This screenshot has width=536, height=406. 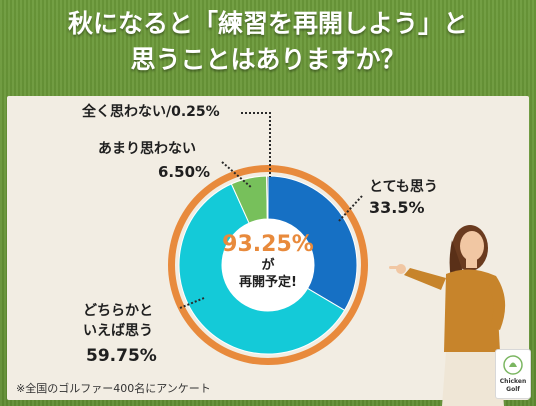 What do you see at coordinates (237, 175) in the screenshot?
I see `leader-line-rarely` at bounding box center [237, 175].